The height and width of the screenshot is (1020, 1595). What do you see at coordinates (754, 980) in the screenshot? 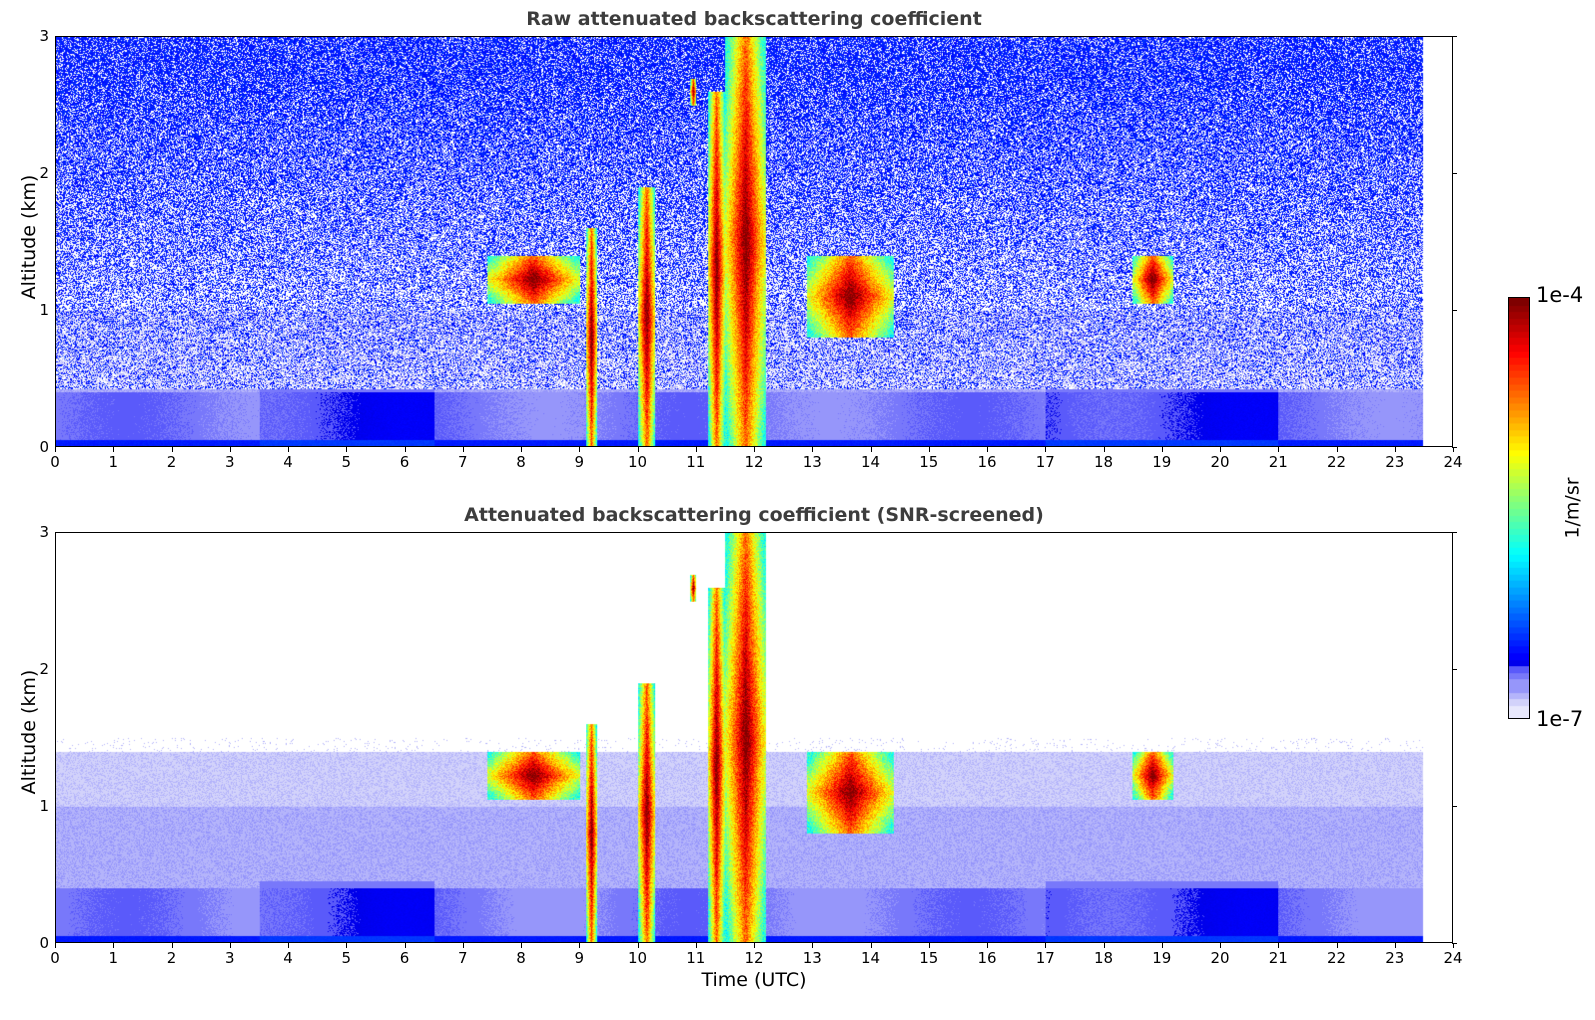
I see `x-axis-label: Time (UTC)` at bounding box center [754, 980].